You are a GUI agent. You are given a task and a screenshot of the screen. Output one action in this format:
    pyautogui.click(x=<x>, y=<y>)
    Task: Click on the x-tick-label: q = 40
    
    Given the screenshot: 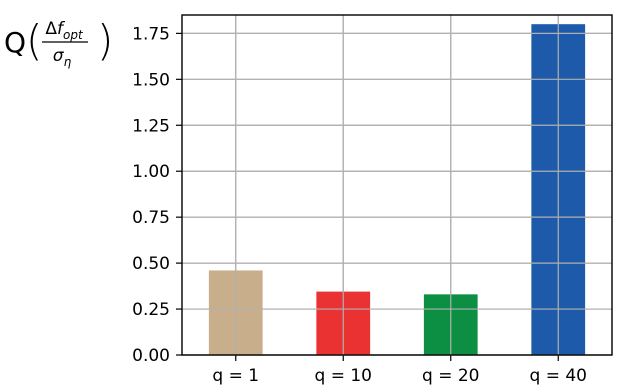 What is the action you would take?
    pyautogui.click(x=558, y=376)
    